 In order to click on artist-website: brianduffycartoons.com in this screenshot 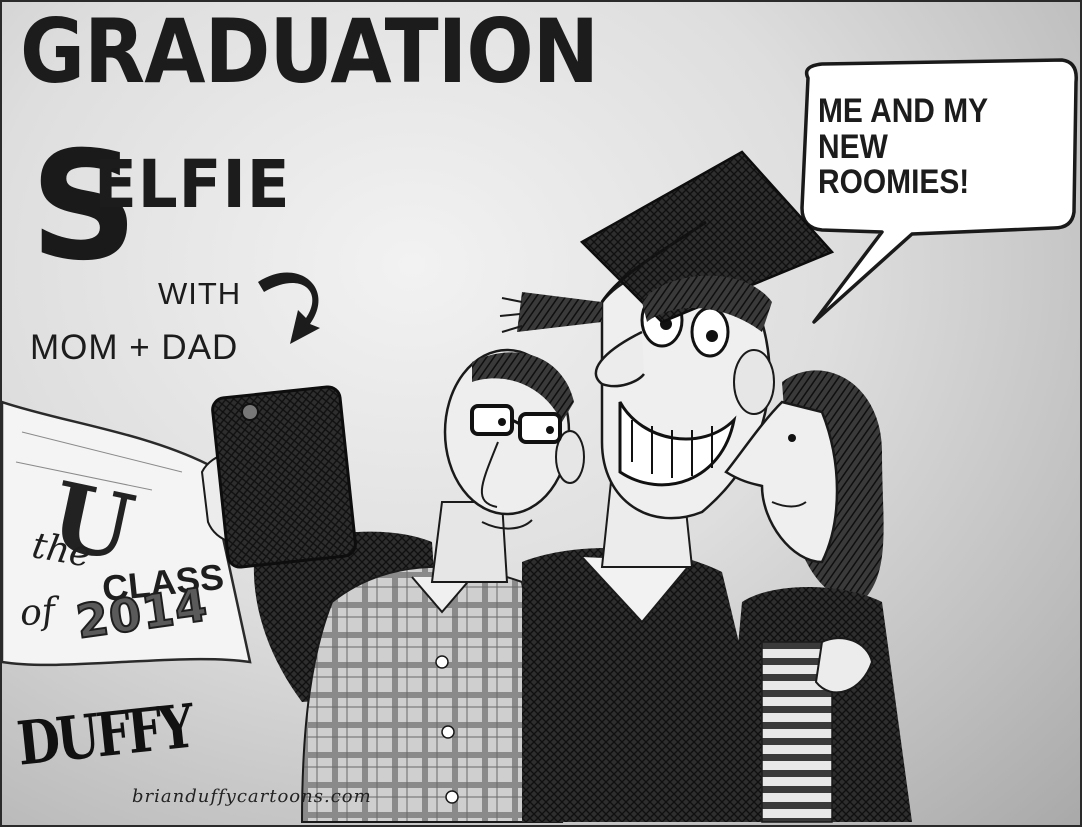, I will do `click(252, 796)`.